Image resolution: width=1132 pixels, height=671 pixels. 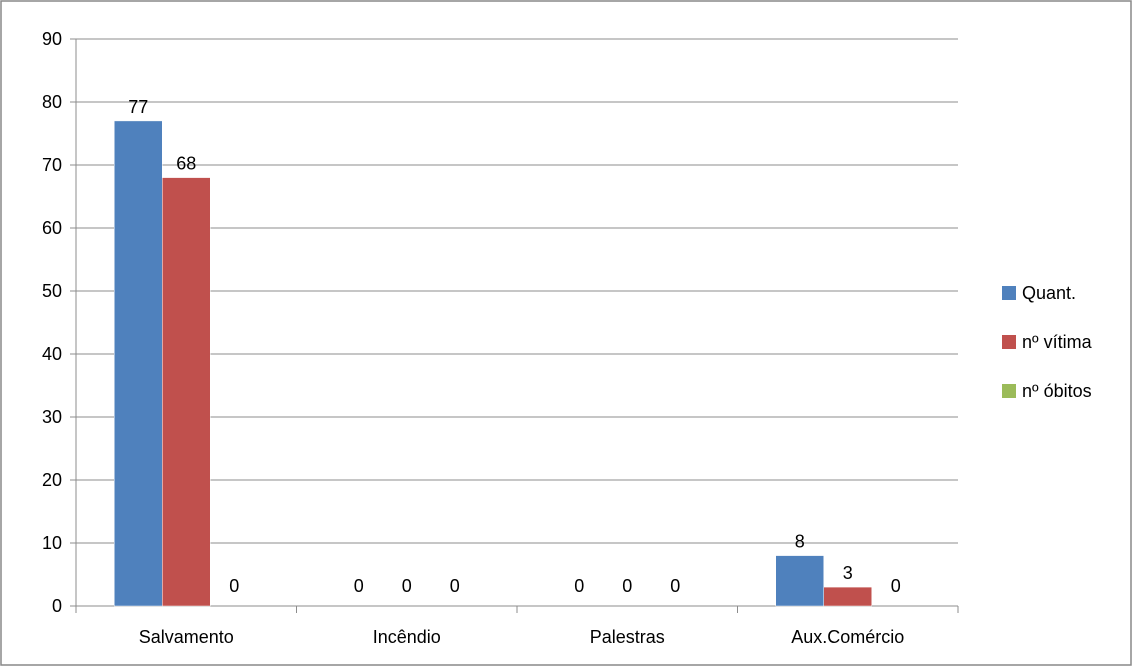 What do you see at coordinates (52, 39) in the screenshot?
I see `y-tick-label: 90` at bounding box center [52, 39].